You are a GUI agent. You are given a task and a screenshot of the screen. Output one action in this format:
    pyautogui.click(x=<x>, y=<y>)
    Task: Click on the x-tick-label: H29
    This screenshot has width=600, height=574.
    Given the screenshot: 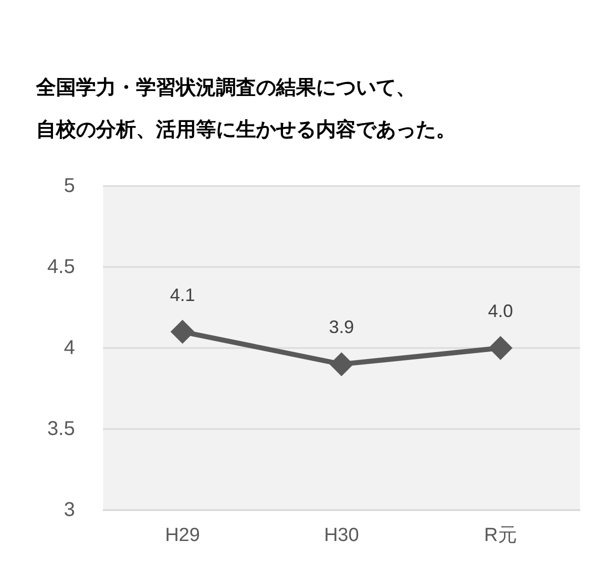 What is the action you would take?
    pyautogui.click(x=182, y=535)
    